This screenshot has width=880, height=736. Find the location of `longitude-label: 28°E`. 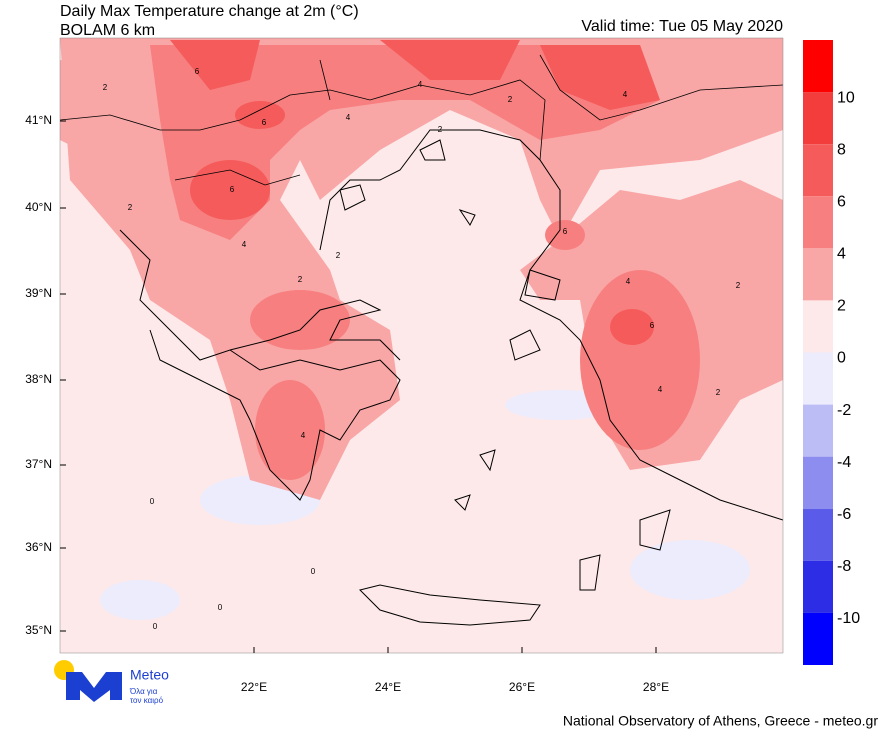

longitude-label: 28°E is located at coordinates (656, 687).